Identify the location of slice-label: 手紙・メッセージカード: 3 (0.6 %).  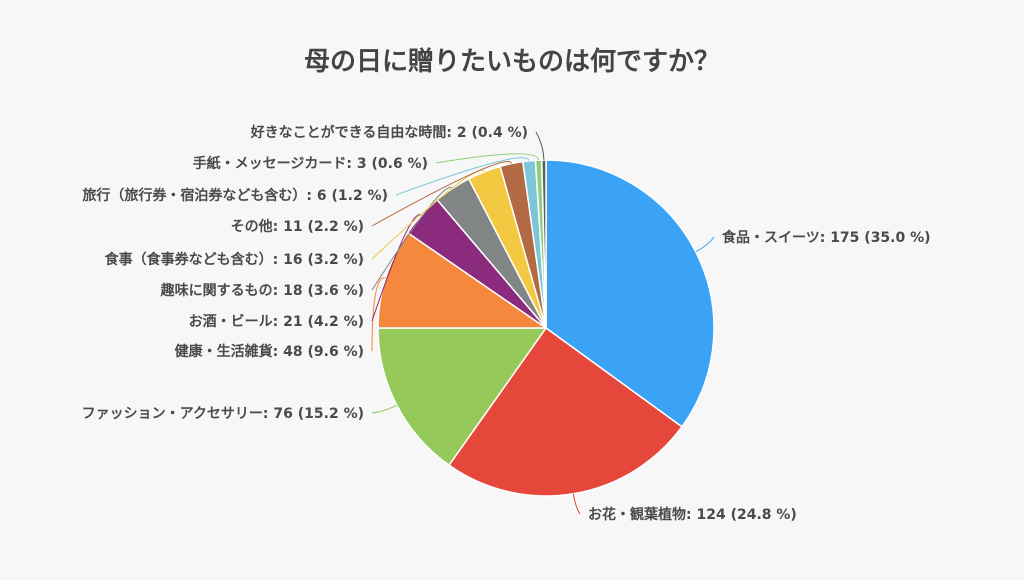
(310, 163).